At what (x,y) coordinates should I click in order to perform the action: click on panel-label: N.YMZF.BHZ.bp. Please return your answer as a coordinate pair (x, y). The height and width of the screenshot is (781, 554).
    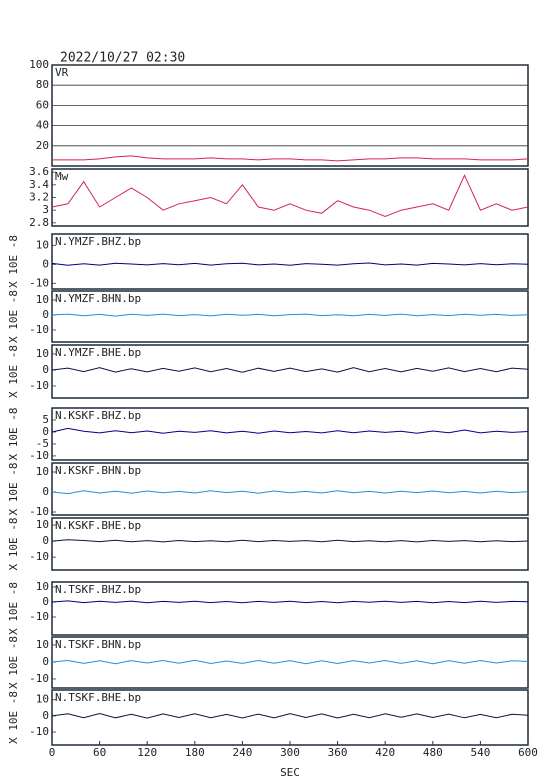
    Looking at the image, I should click on (98, 241).